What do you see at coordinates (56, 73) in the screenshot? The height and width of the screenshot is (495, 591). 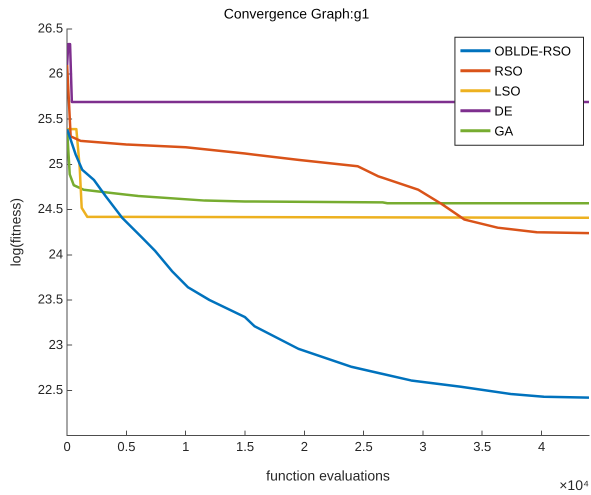 I see `y-tick-label: 26` at bounding box center [56, 73].